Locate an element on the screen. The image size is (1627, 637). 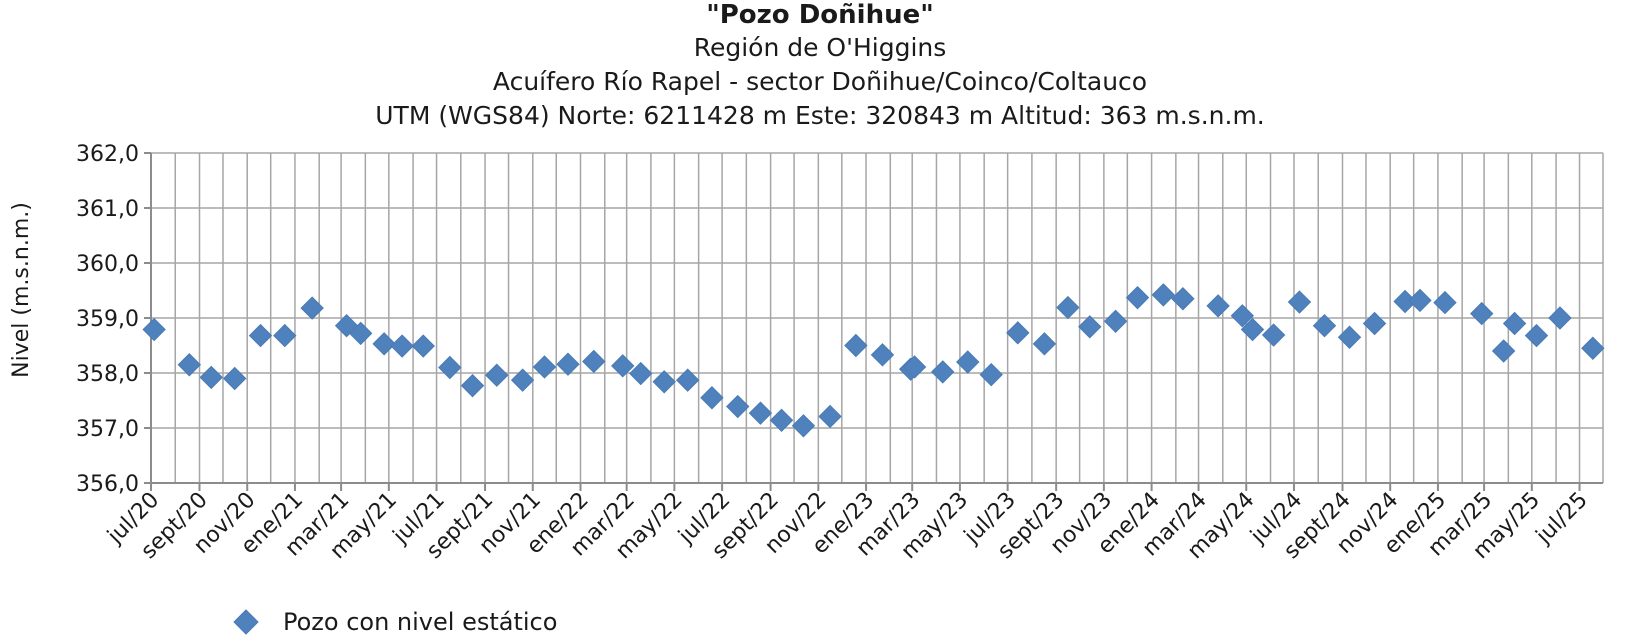
y-axis-label: Nivel (m.s.n.m.) is located at coordinates (21, 290).